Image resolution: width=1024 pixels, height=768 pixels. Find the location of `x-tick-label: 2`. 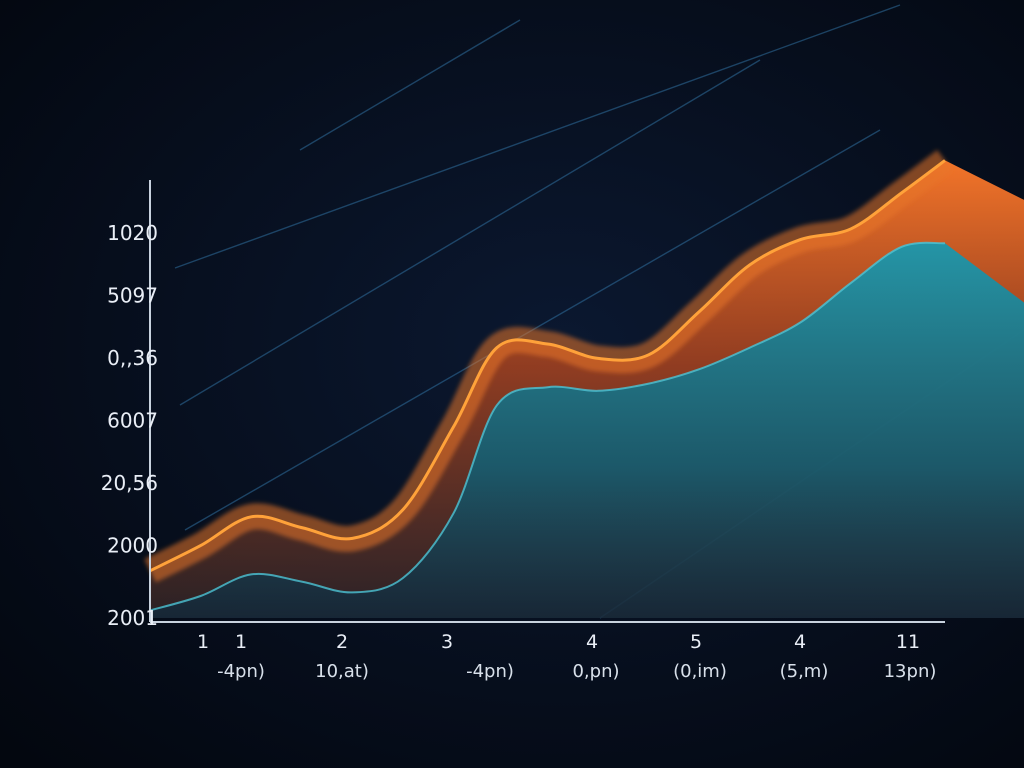

x-tick-label: 2 is located at coordinates (342, 642).